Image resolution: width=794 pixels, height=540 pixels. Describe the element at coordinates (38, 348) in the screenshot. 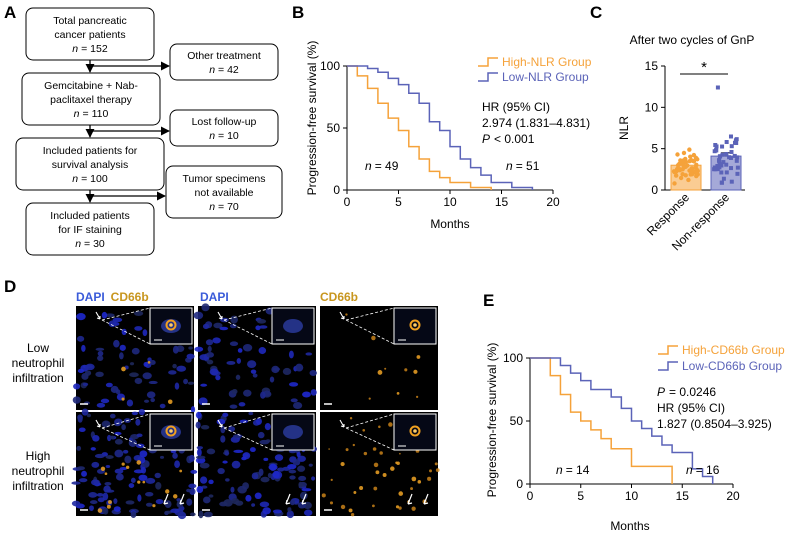

I see `if-row-low-label-1: Low` at that location.